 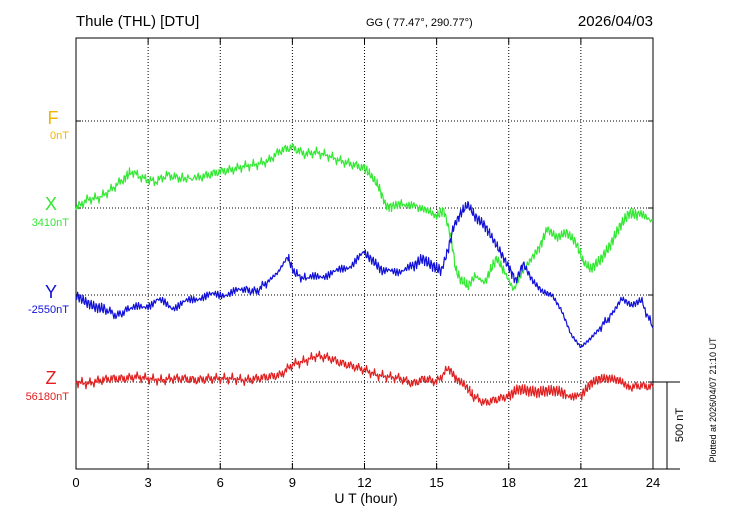 I want to click on baseline-label-F: 0nT, so click(x=59, y=136).